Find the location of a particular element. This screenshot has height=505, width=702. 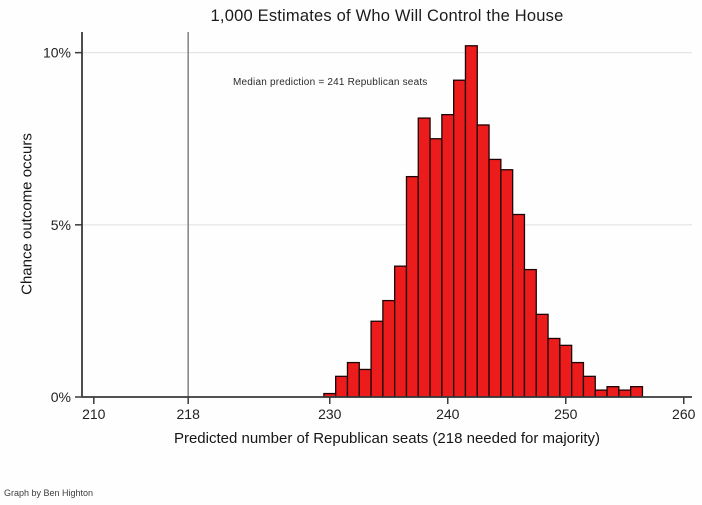

x-tick-label: 240 is located at coordinates (448, 414).